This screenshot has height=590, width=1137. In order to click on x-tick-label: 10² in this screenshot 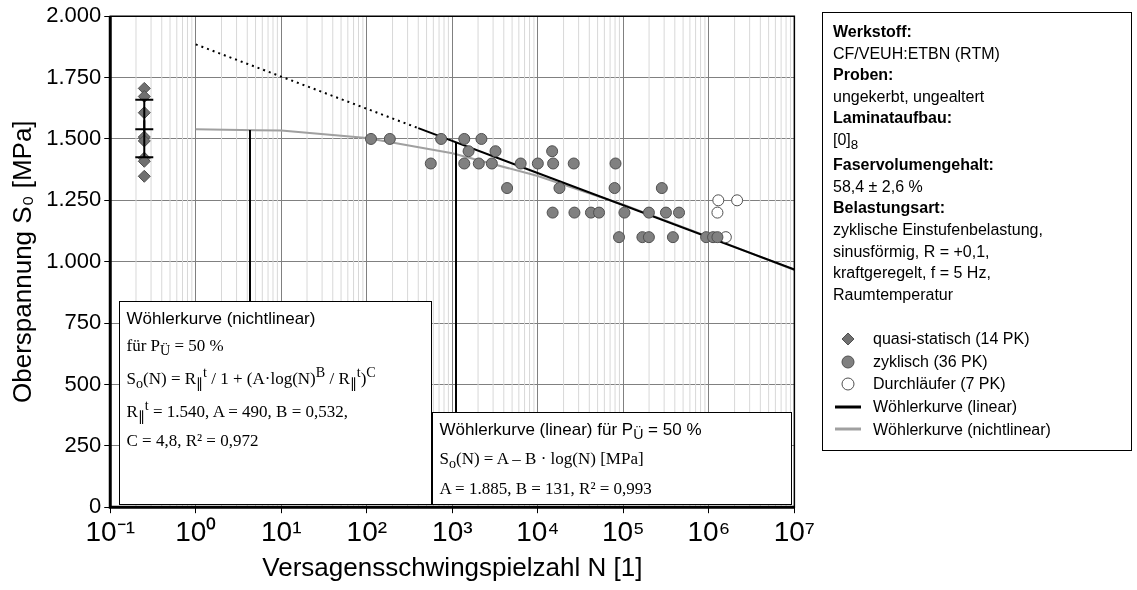, I will do `click(367, 531)`.